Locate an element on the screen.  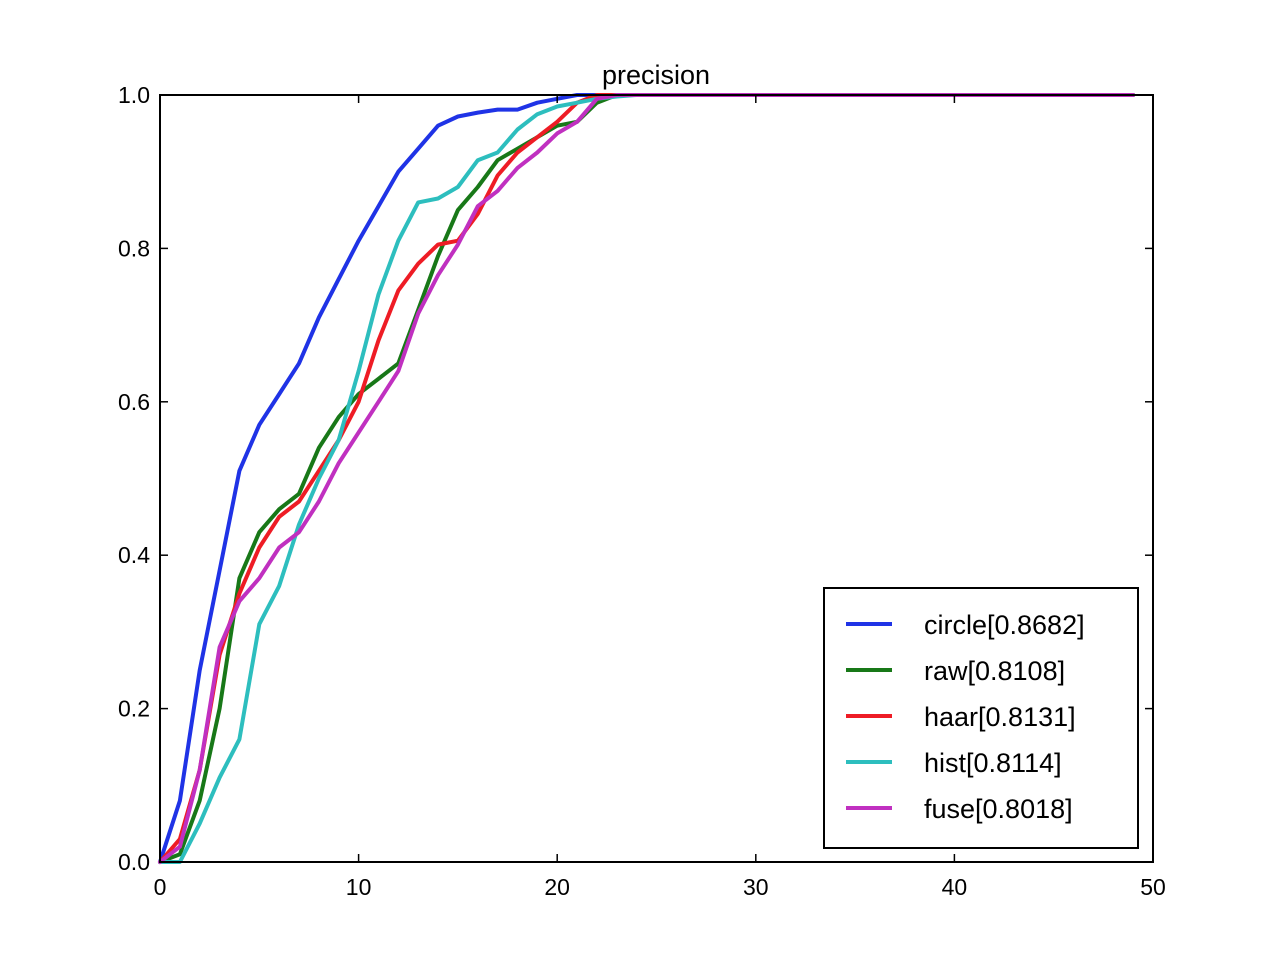
x-tick-label-5: 50 is located at coordinates (1153, 887).